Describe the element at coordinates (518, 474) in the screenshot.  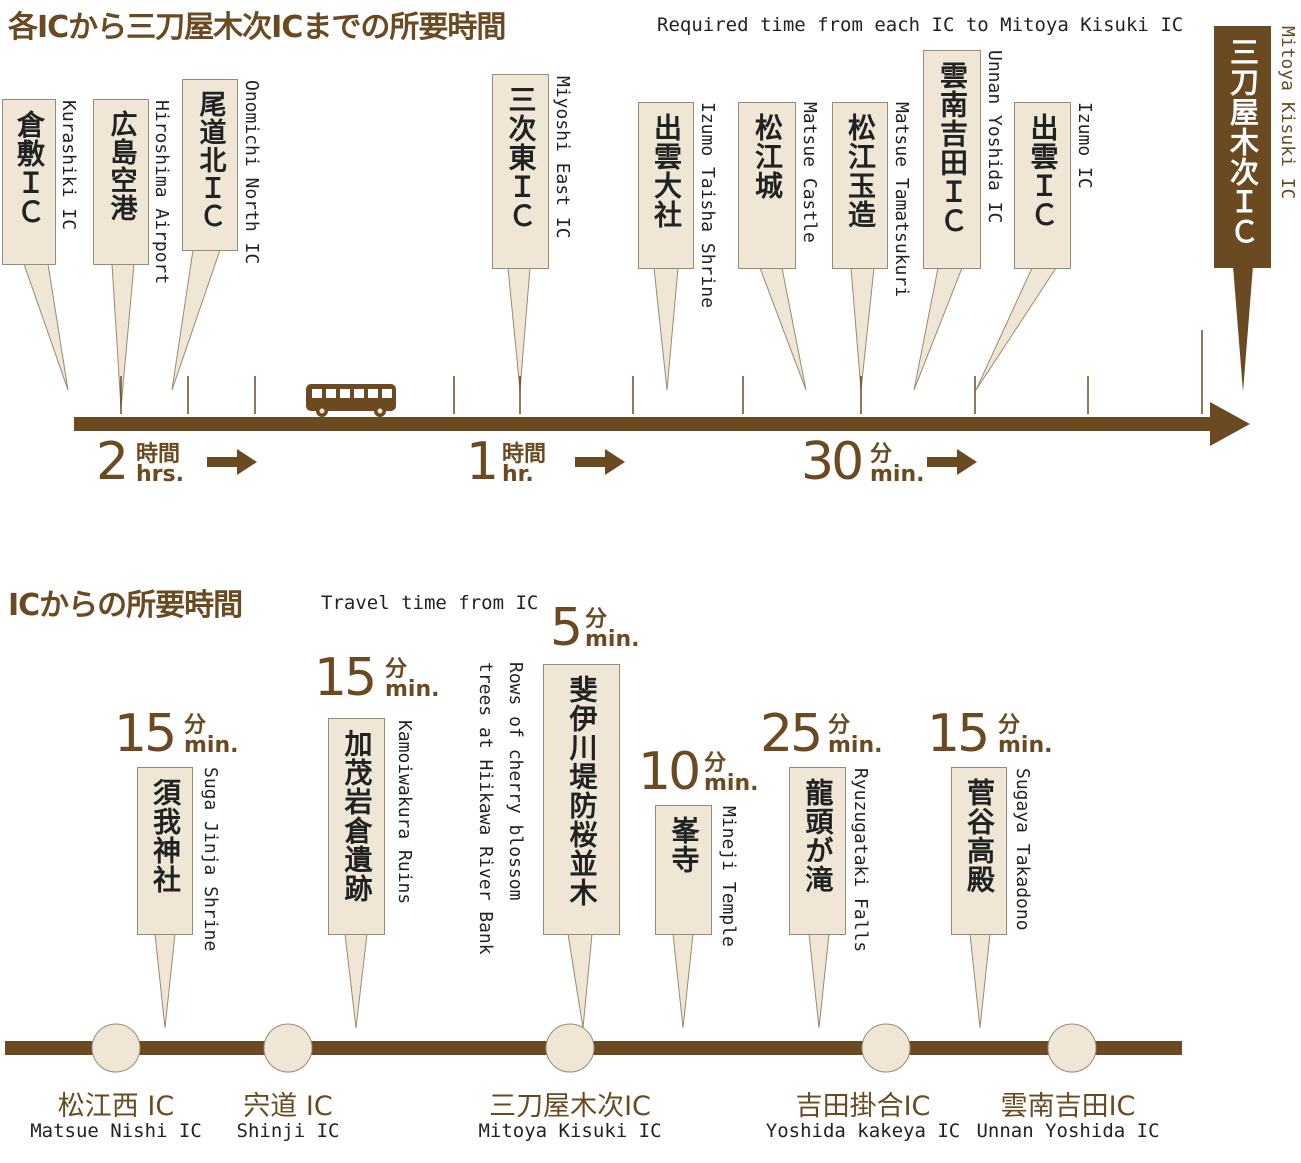
I see `time-1hr-en: hr.` at that location.